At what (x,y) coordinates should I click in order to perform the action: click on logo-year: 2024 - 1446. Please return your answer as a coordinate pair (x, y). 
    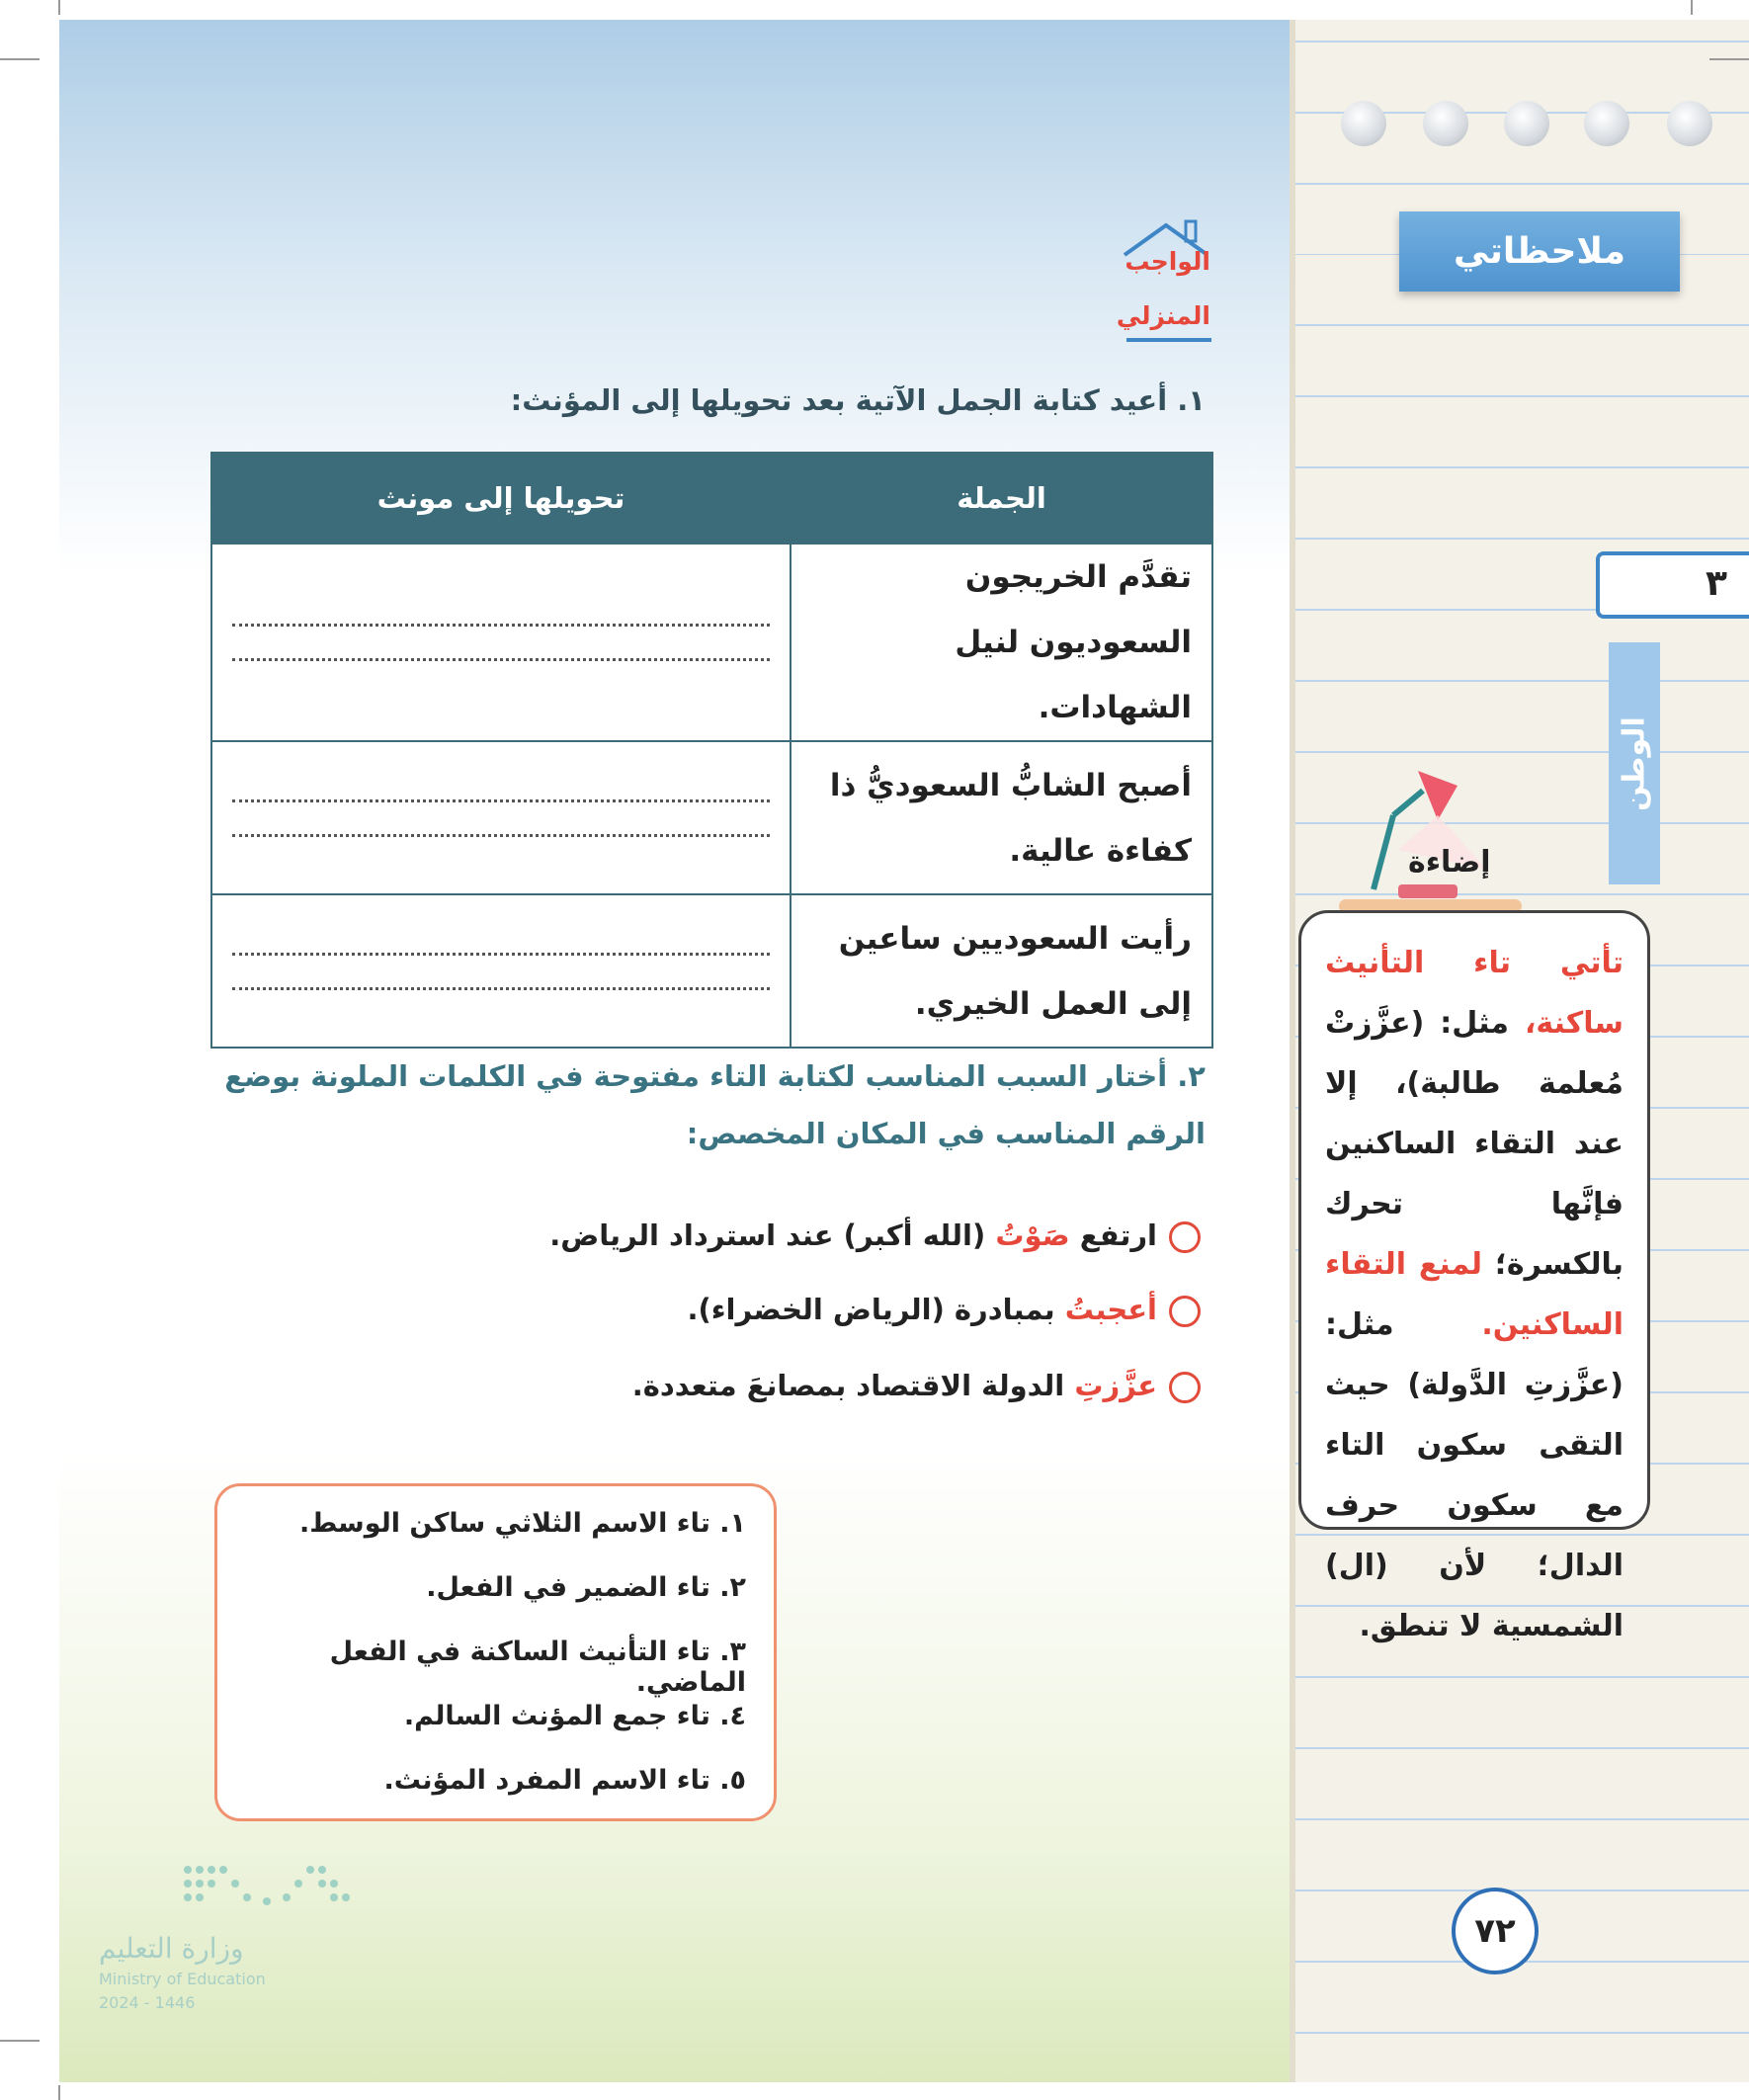
    Looking at the image, I should click on (147, 2002).